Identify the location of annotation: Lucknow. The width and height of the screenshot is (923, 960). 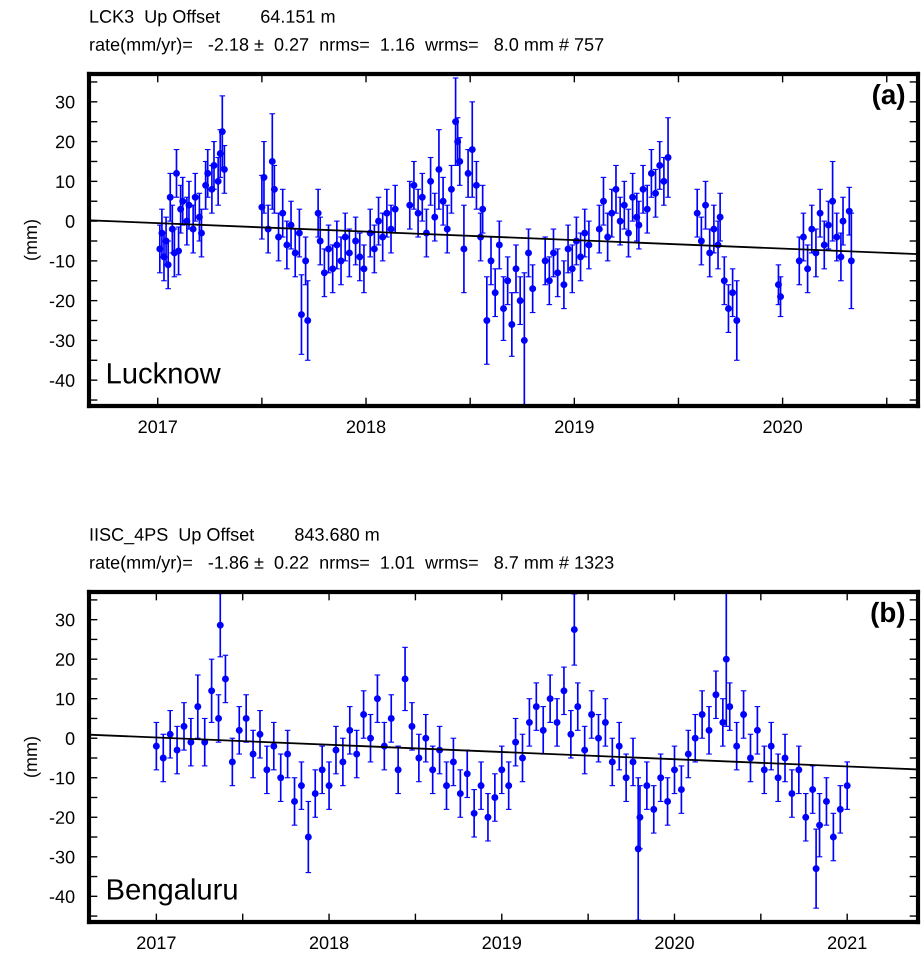
(164, 373).